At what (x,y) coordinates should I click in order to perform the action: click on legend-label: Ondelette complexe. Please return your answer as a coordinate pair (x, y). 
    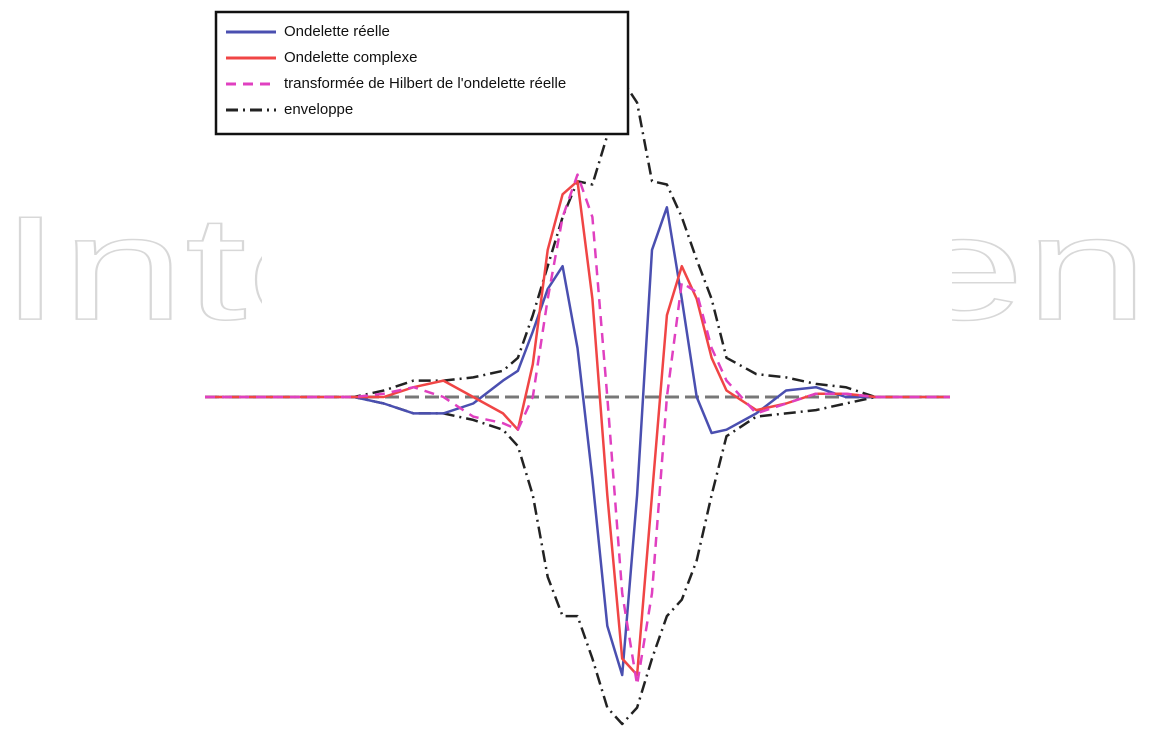
    Looking at the image, I should click on (350, 57).